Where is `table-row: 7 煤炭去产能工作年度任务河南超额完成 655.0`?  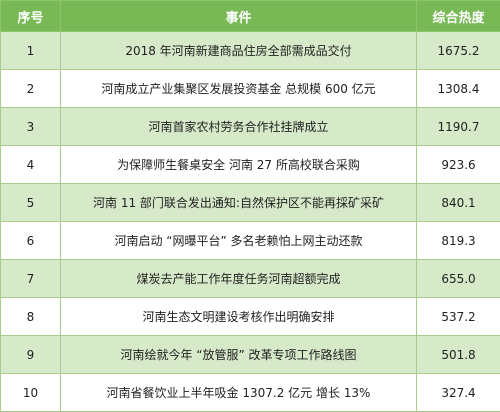 table-row: 7 煤炭去产能工作年度任务河南超额完成 655.0 is located at coordinates (250, 279).